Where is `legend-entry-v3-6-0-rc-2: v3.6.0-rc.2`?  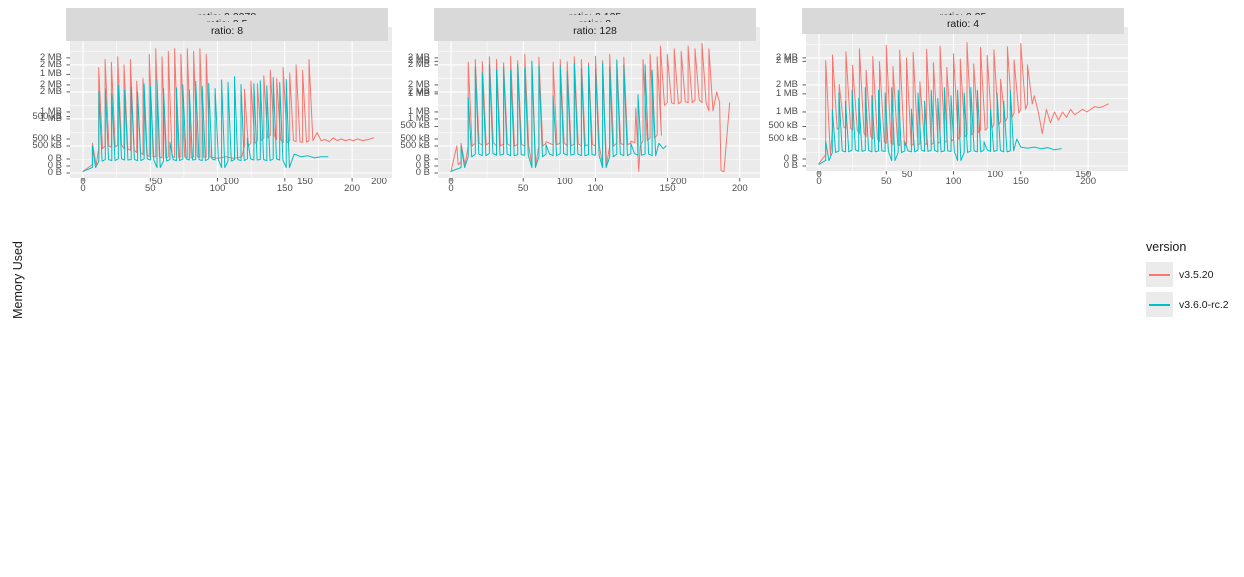
legend-entry-v3-6-0-rc-2: v3.6.0-rc.2 is located at coordinates (1187, 304).